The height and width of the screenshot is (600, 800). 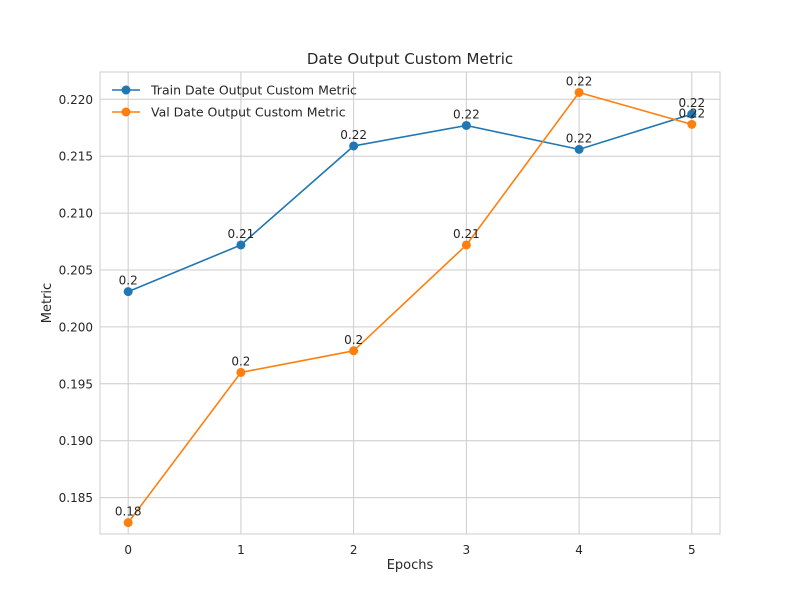 I want to click on y-tick-label: 0.215, so click(x=76, y=157).